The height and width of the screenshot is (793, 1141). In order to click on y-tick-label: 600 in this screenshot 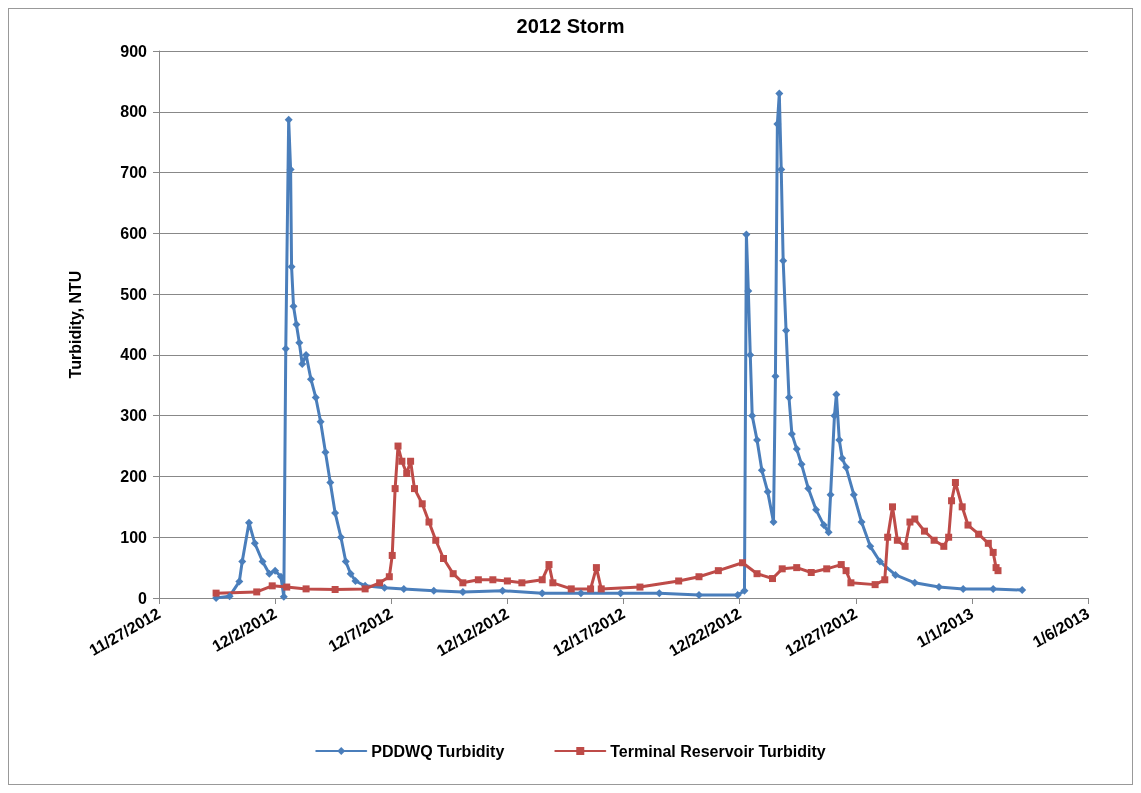, I will do `click(134, 233)`.